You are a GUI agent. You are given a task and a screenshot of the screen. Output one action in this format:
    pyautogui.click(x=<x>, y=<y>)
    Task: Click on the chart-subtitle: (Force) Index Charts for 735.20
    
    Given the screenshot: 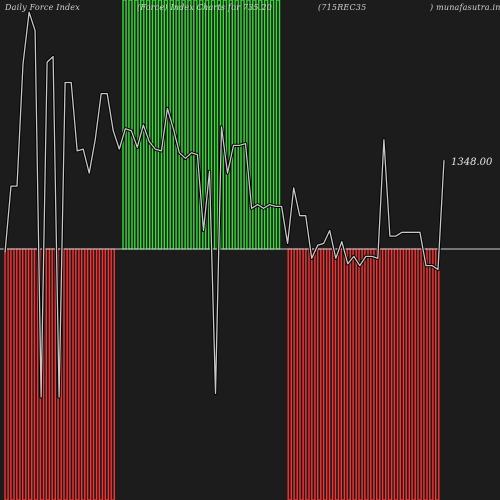 What is the action you would take?
    pyautogui.click(x=205, y=7)
    